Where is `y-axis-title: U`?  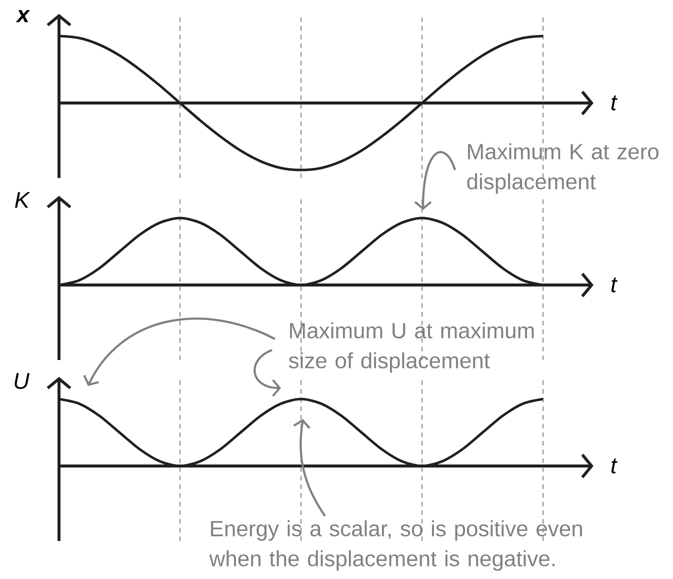 y-axis-title: U is located at coordinates (22, 381).